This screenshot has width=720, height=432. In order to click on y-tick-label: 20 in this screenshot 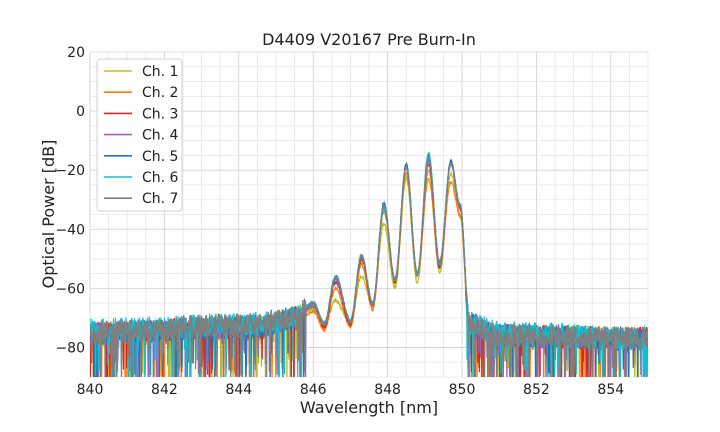, I will do `click(76, 53)`.